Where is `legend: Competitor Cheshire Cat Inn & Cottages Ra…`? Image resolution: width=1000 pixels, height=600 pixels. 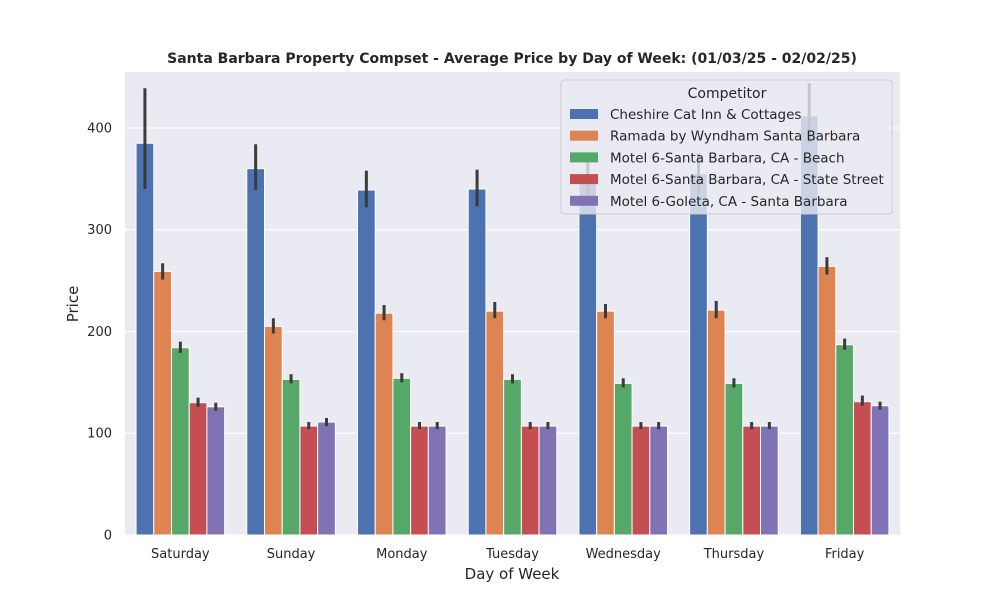
legend: Competitor Cheshire Cat Inn & Cottages Ra… is located at coordinates (726, 147).